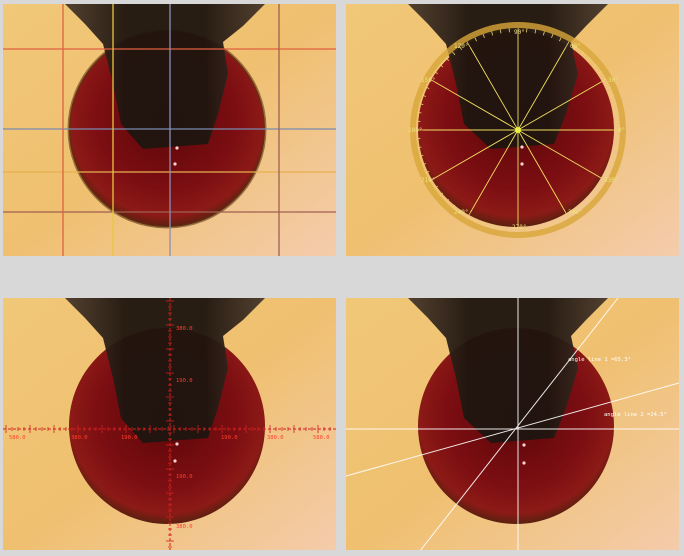 This screenshot has height=556, width=684. I want to click on ruler-label-hr2: 380.0, so click(275, 438).